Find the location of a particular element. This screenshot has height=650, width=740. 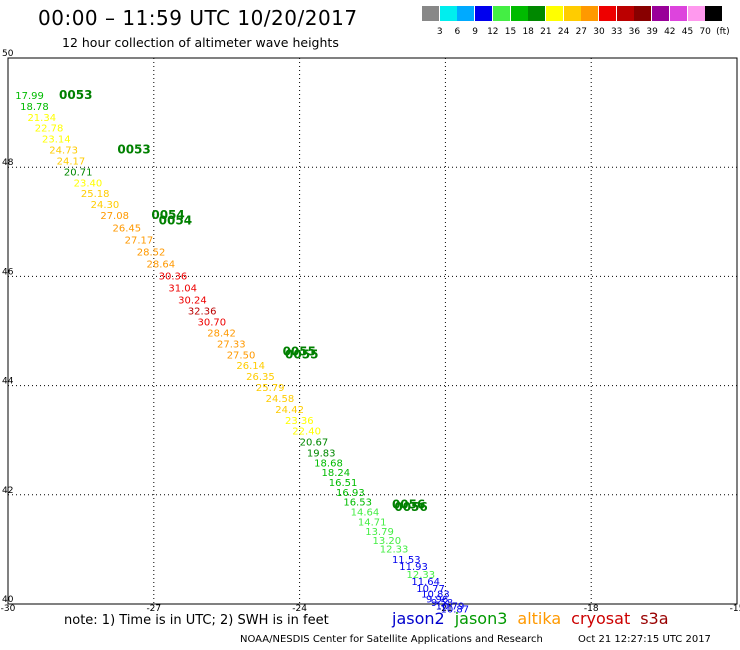

color-scale-label: 9 is located at coordinates (475, 32).